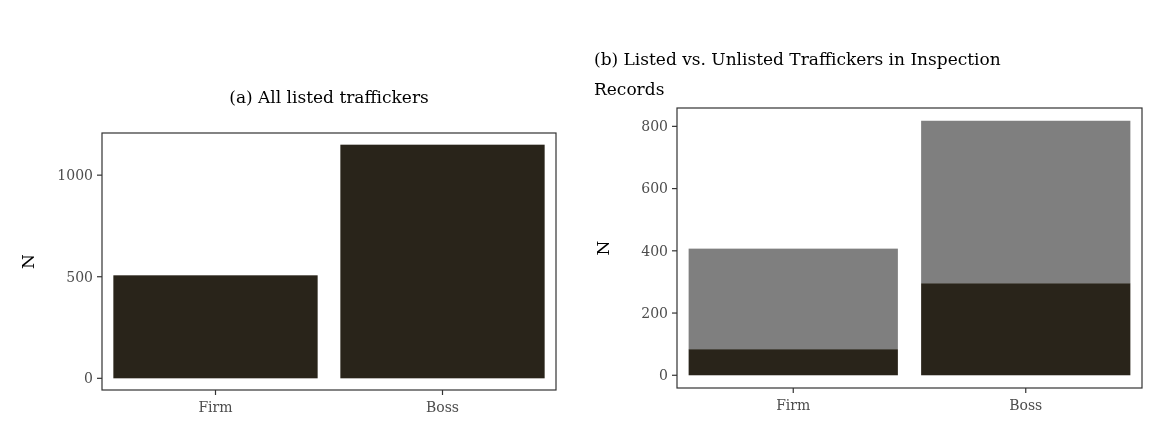 This screenshot has height=426, width=1167. What do you see at coordinates (75, 175) in the screenshot?
I see `y-tick-label: 1000` at bounding box center [75, 175].